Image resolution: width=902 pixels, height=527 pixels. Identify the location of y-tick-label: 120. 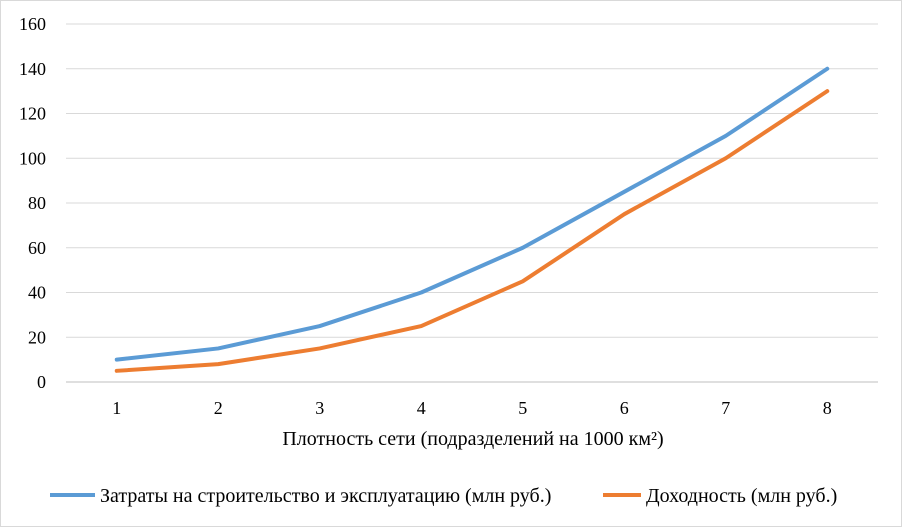
(32, 114).